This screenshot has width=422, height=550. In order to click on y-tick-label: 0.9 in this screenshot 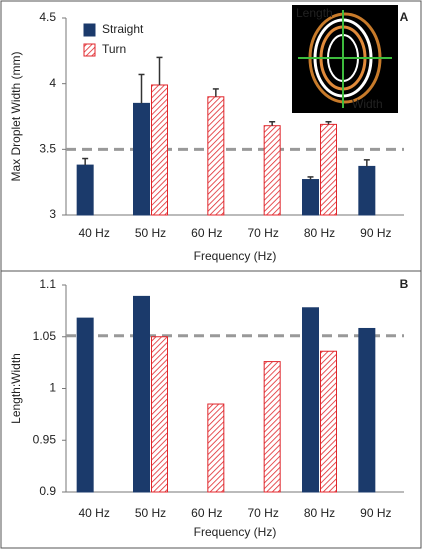, I will do `click(47, 491)`.